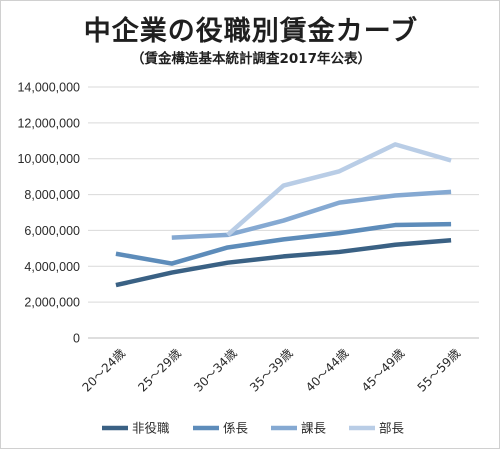 Image resolution: width=500 pixels, height=450 pixels. Describe the element at coordinates (104, 370) in the screenshot. I see `x-tick-label: 20～24歳` at that location.